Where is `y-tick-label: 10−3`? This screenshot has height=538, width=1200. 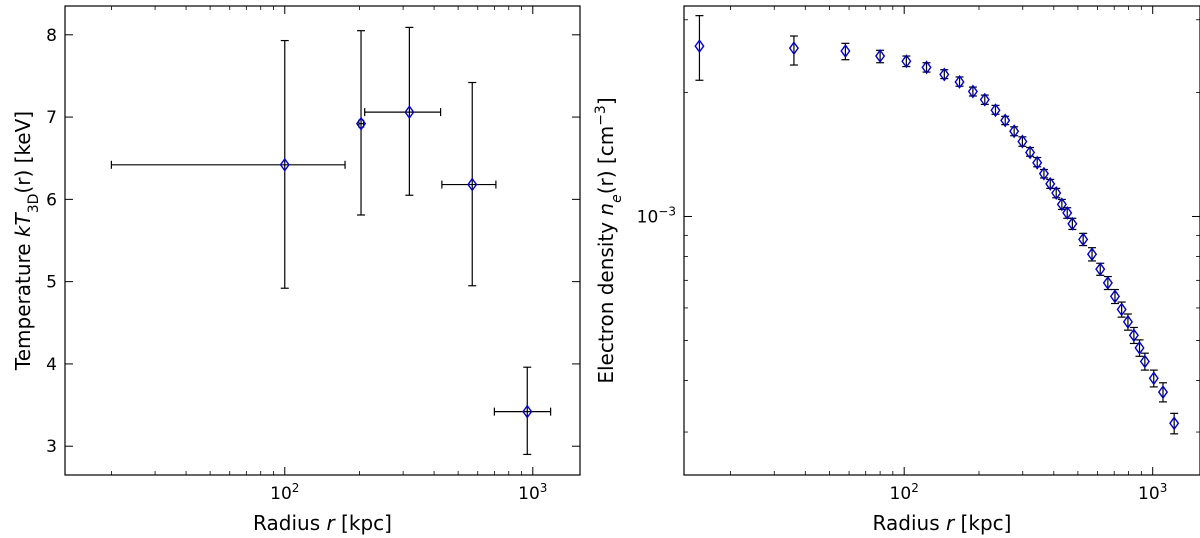
y-tick-label: 10−3 is located at coordinates (656, 215).